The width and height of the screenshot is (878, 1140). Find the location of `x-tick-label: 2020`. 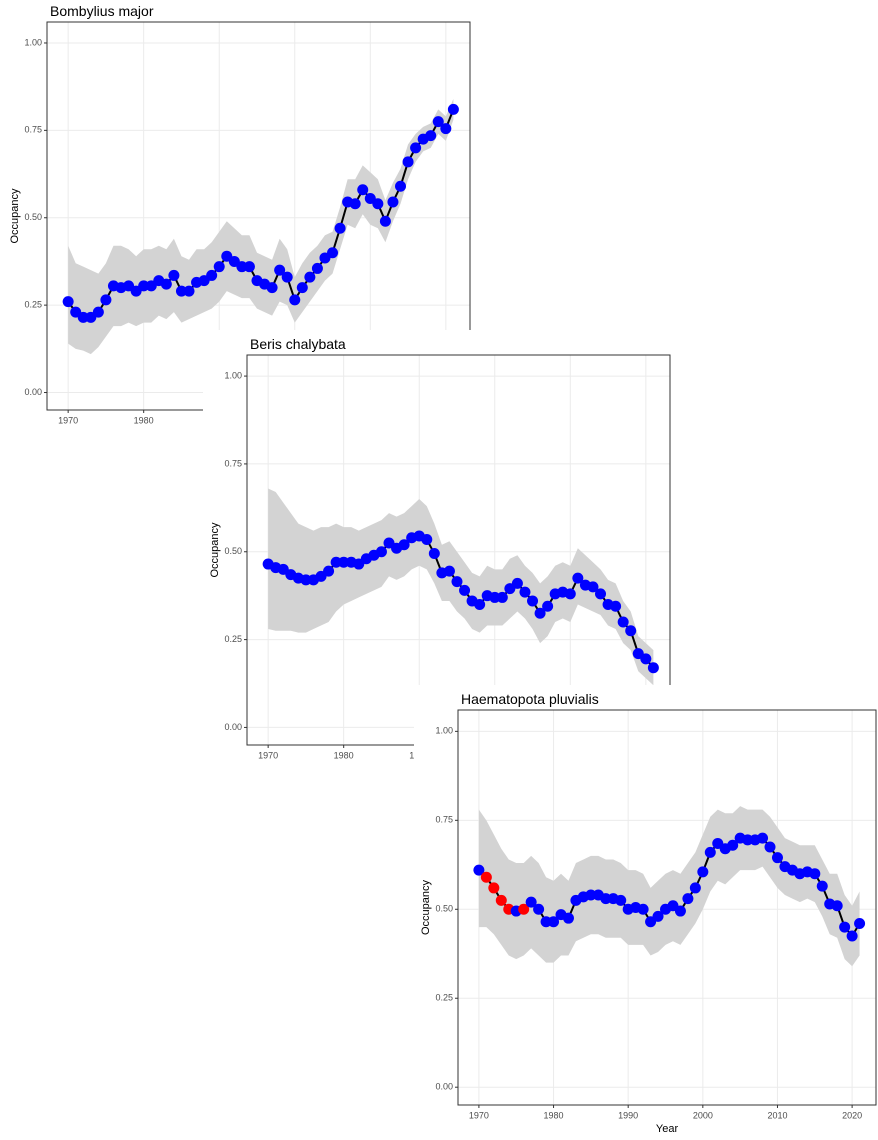

x-tick-label: 2020 is located at coordinates (852, 1115).